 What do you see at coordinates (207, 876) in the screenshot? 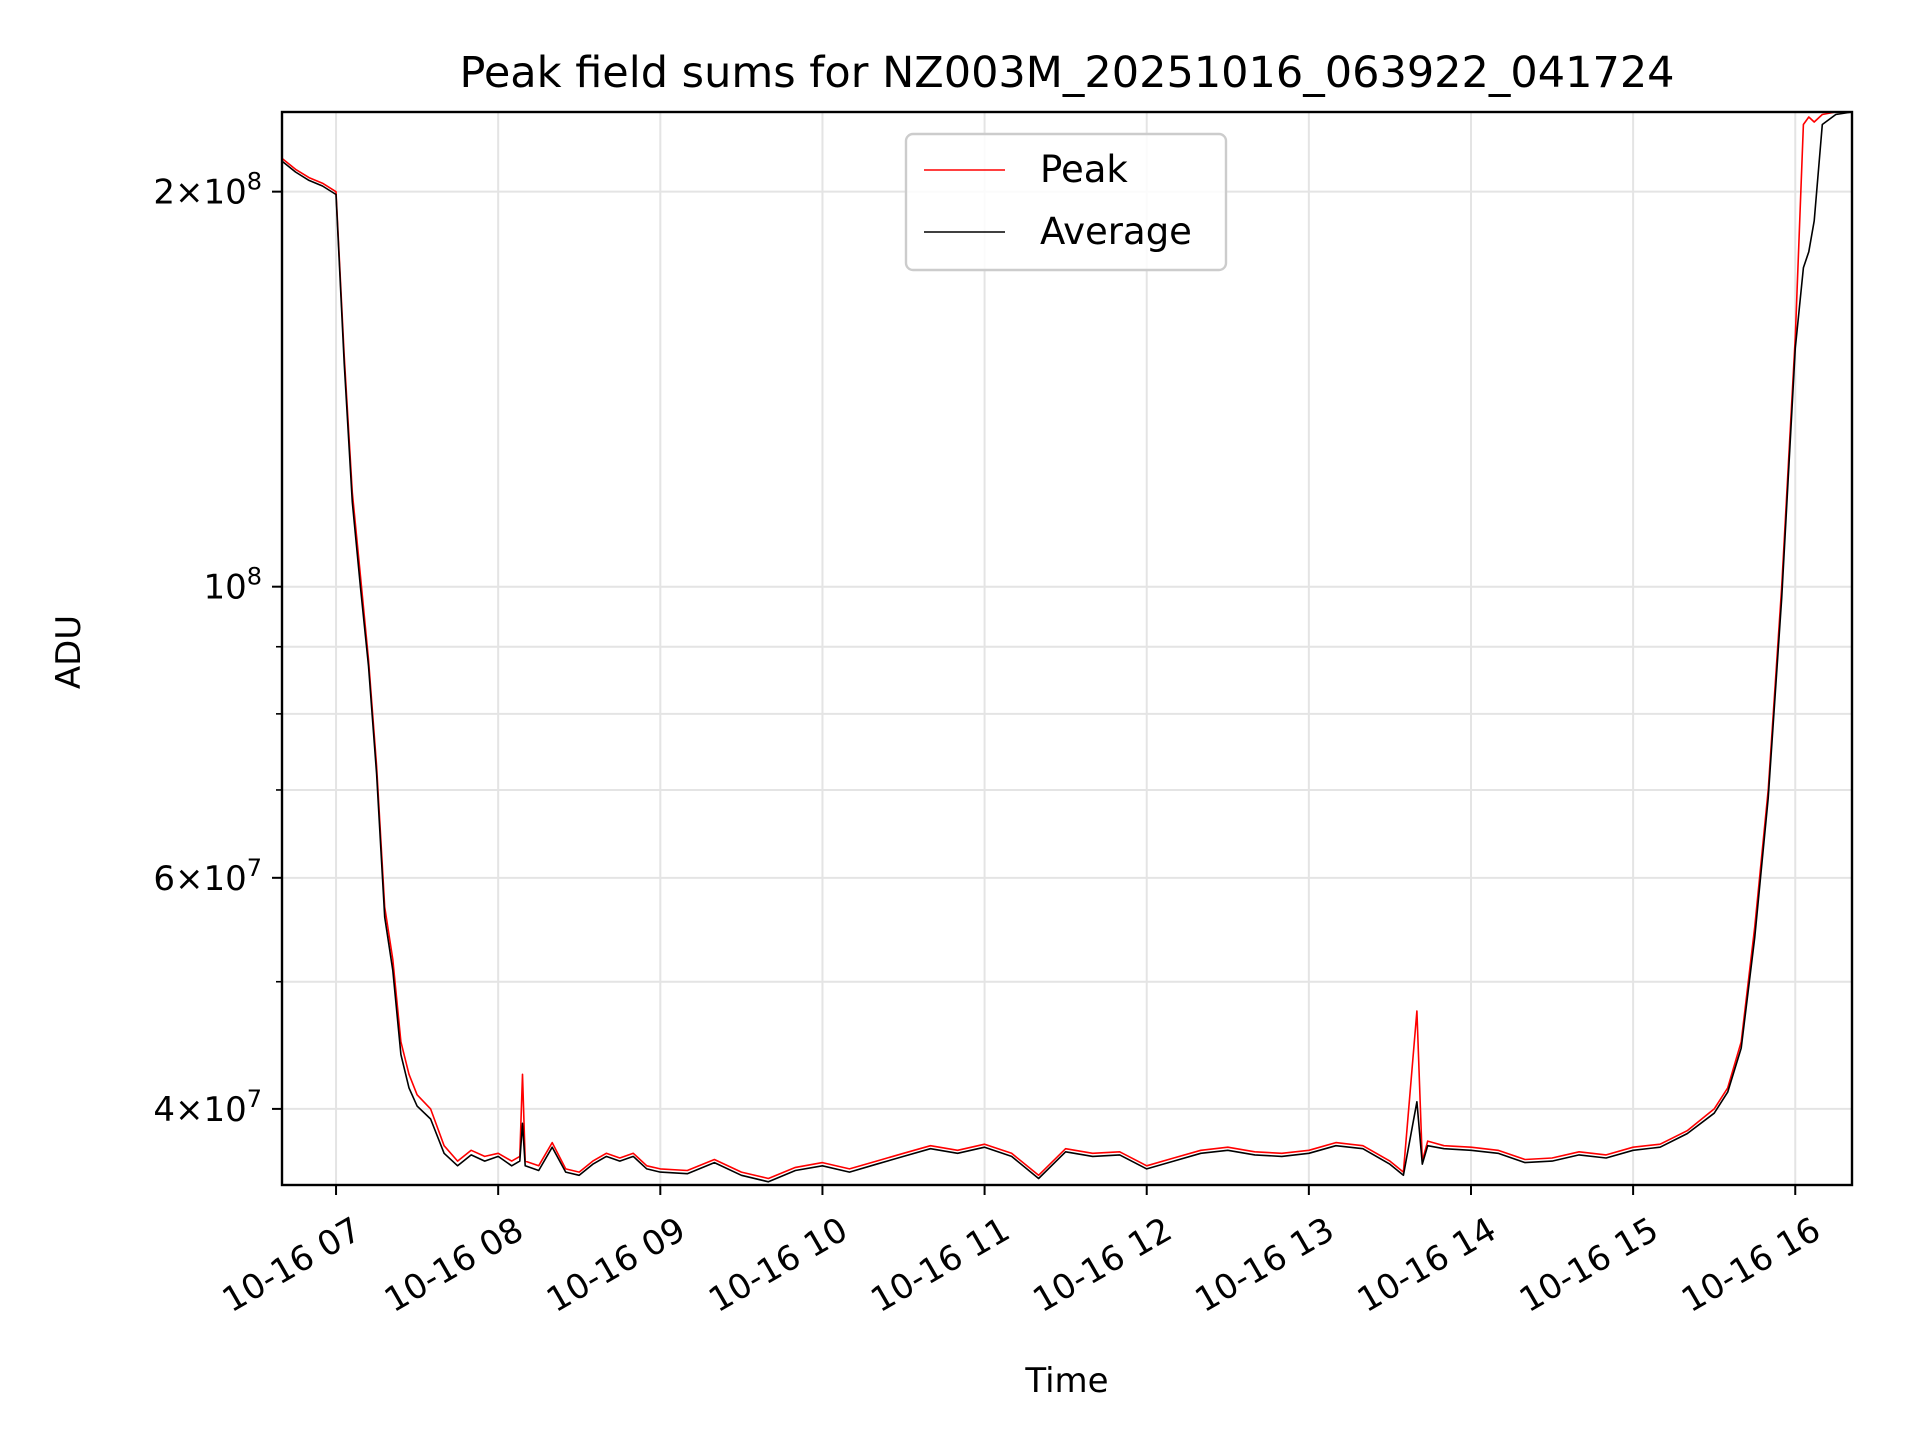
I see `y-tick-label: 6×107` at bounding box center [207, 876].